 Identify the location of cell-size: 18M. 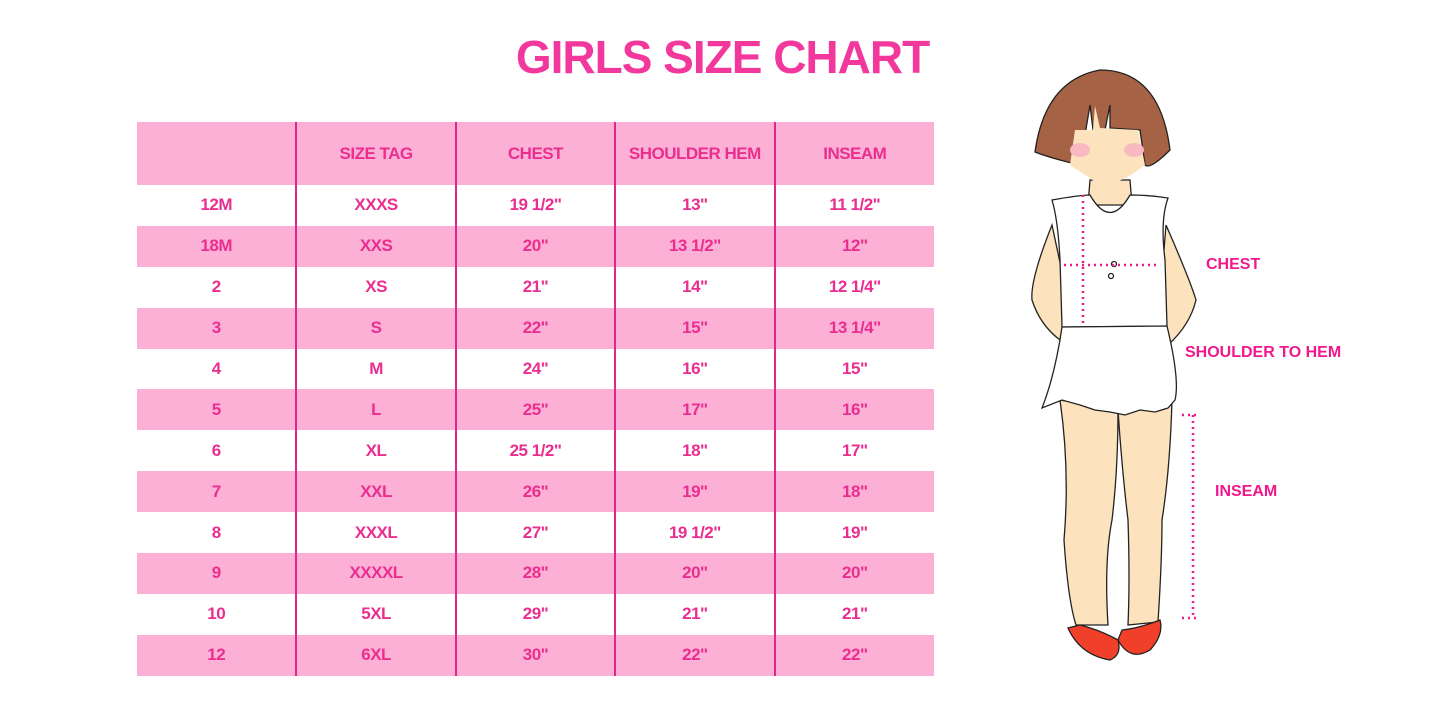
(217, 246).